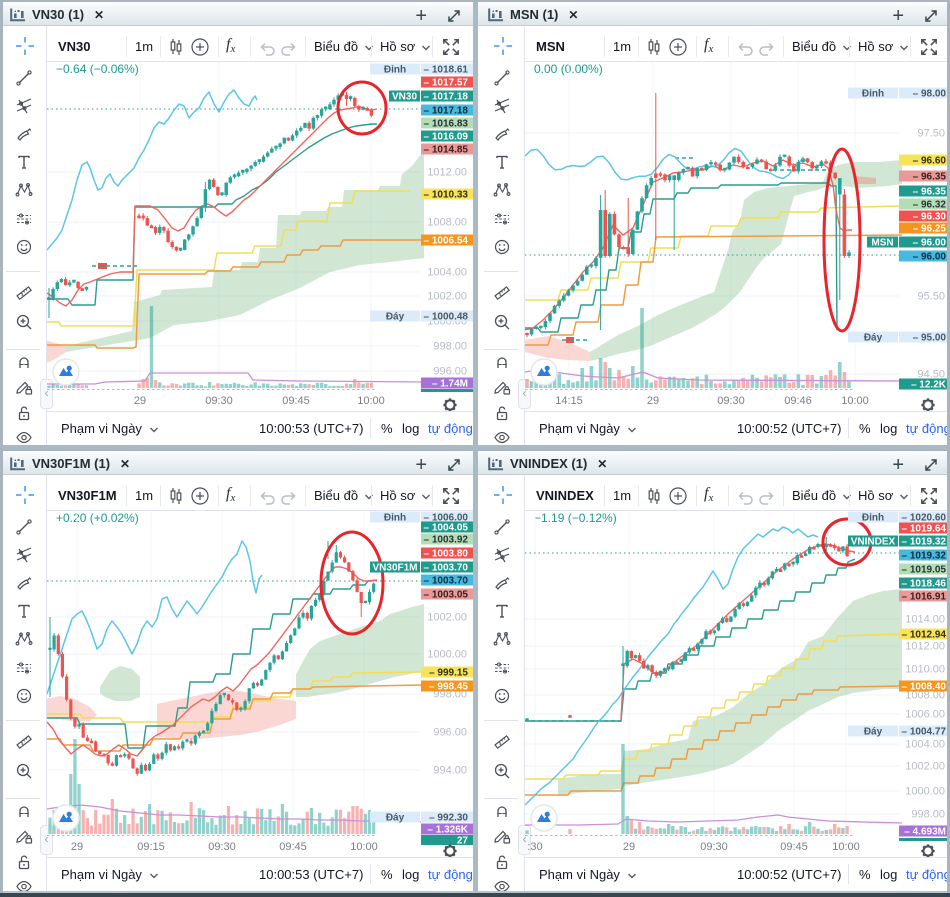 This screenshot has width=950, height=897. Describe the element at coordinates (924, 518) in the screenshot. I see `svg-text: – 1020.60` at that location.